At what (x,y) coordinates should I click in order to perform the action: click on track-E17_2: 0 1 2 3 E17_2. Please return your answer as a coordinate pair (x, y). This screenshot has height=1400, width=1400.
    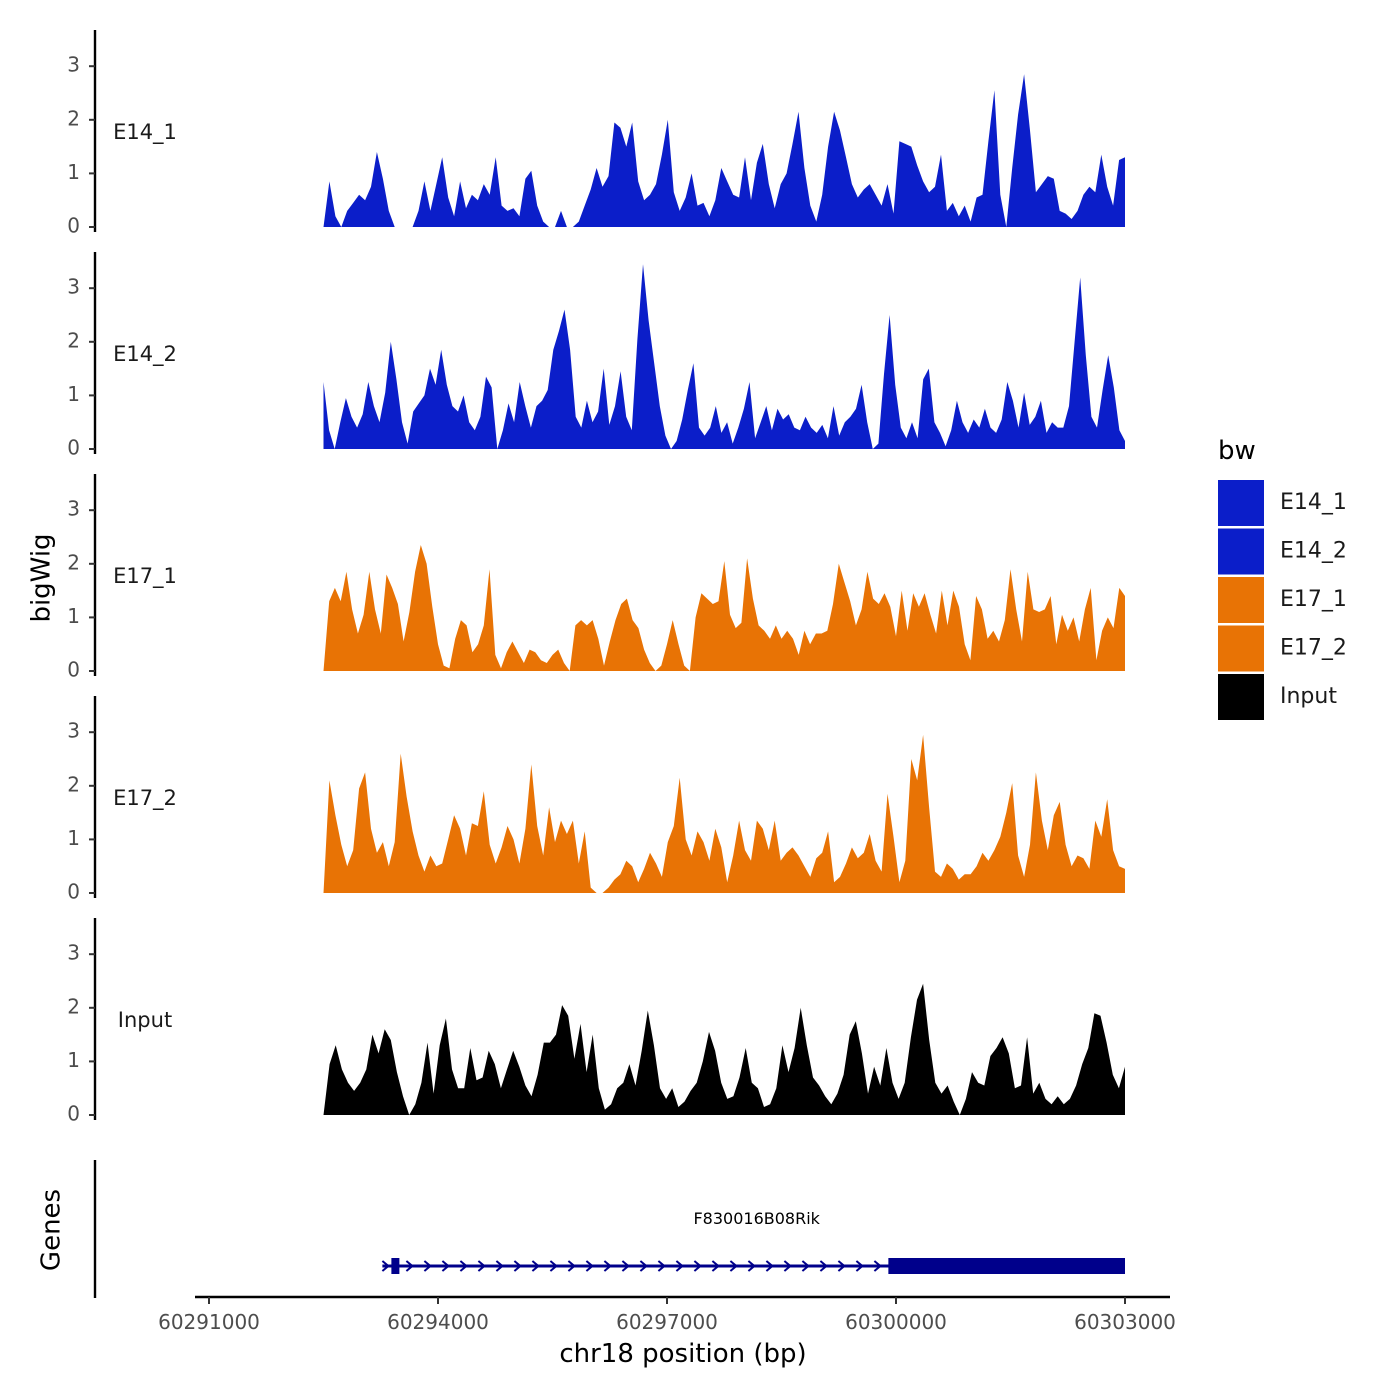
    Looking at the image, I should click on (596, 800).